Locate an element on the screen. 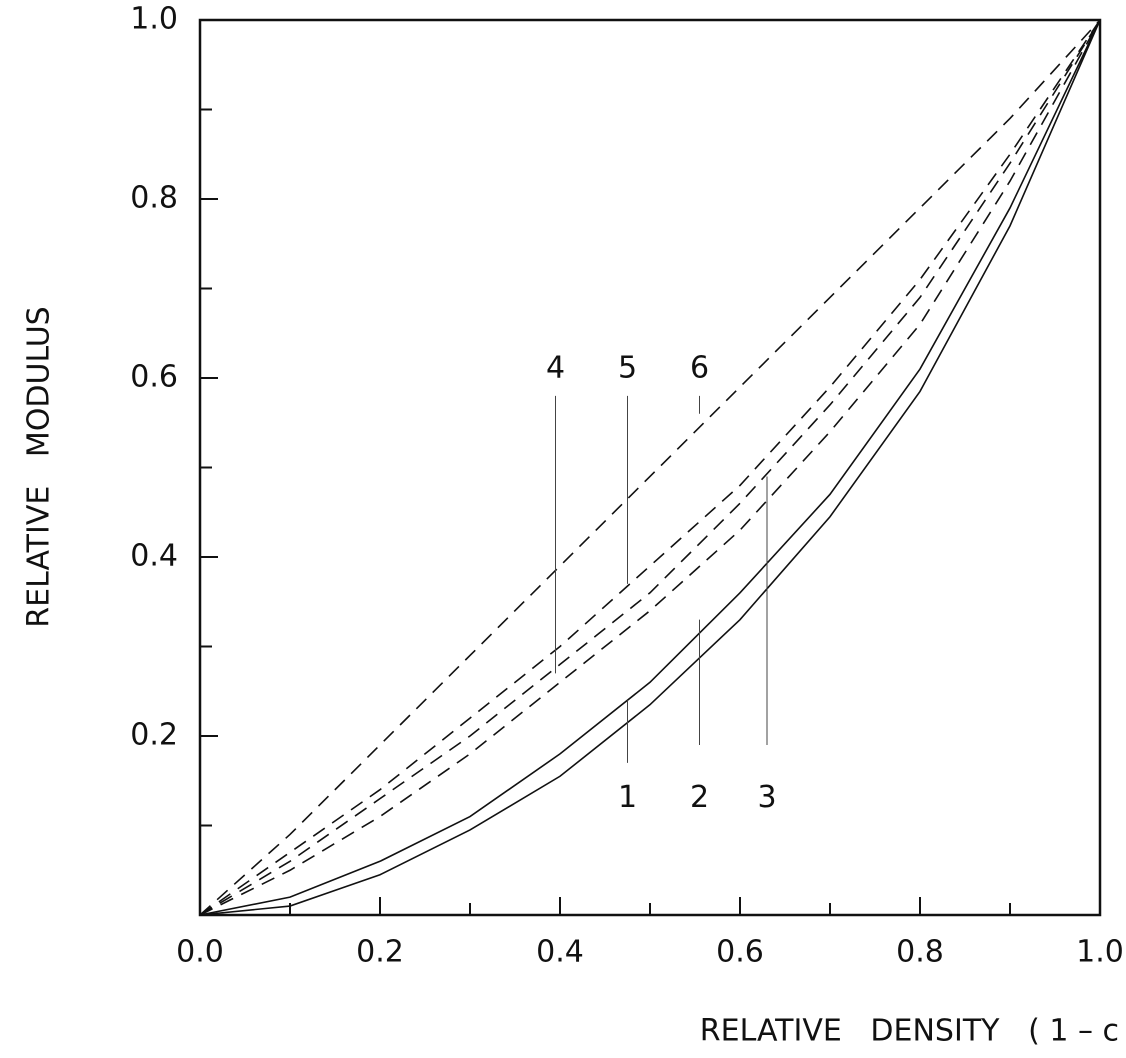 This screenshot has width=1126, height=1058. y-tick-label: 0.2 is located at coordinates (154, 735).